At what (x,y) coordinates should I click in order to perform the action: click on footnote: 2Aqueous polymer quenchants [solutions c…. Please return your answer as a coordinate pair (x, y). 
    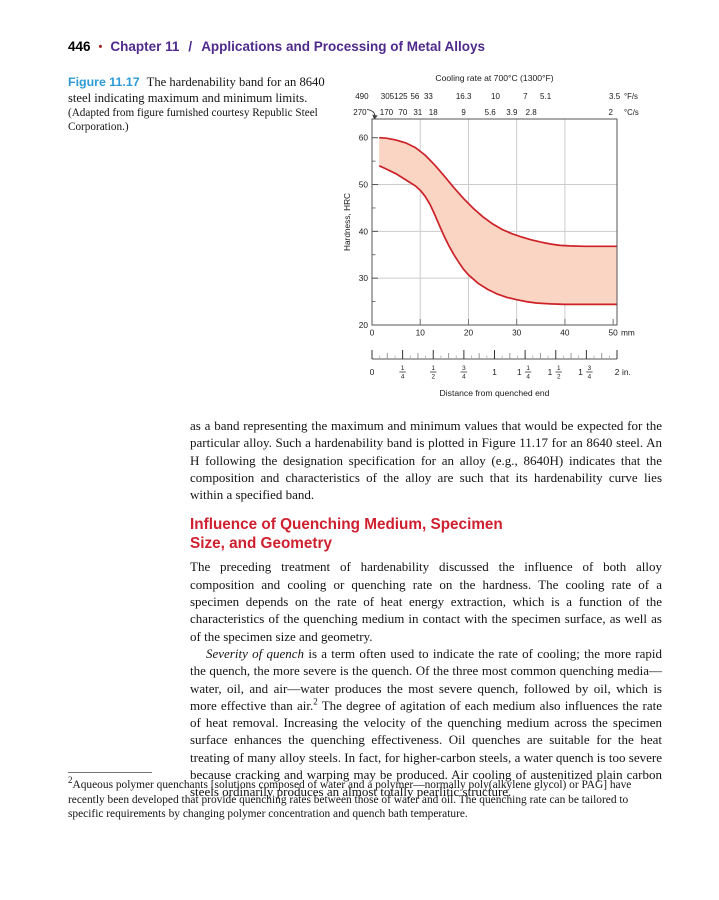
    Looking at the image, I should click on (366, 797).